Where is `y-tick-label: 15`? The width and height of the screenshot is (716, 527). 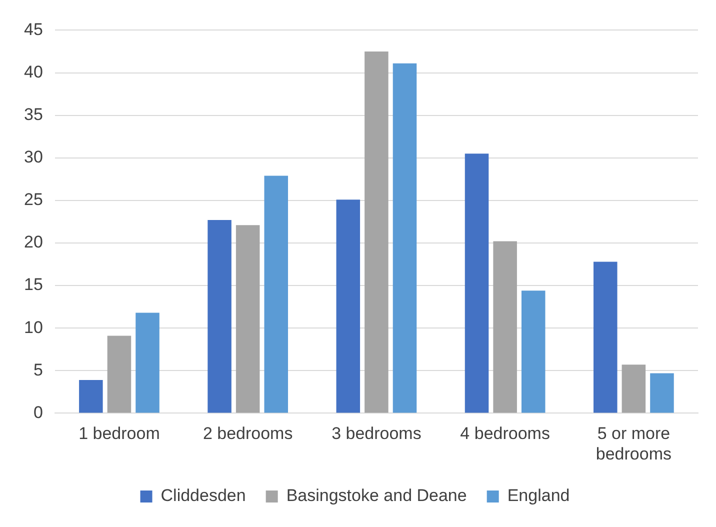
y-tick-label: 15 is located at coordinates (33, 284).